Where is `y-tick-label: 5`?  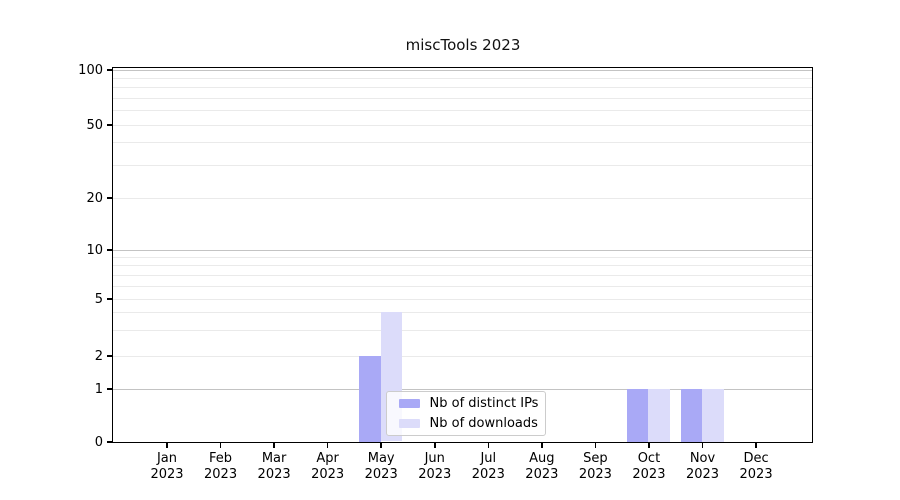
y-tick-label: 5 is located at coordinates (98, 299).